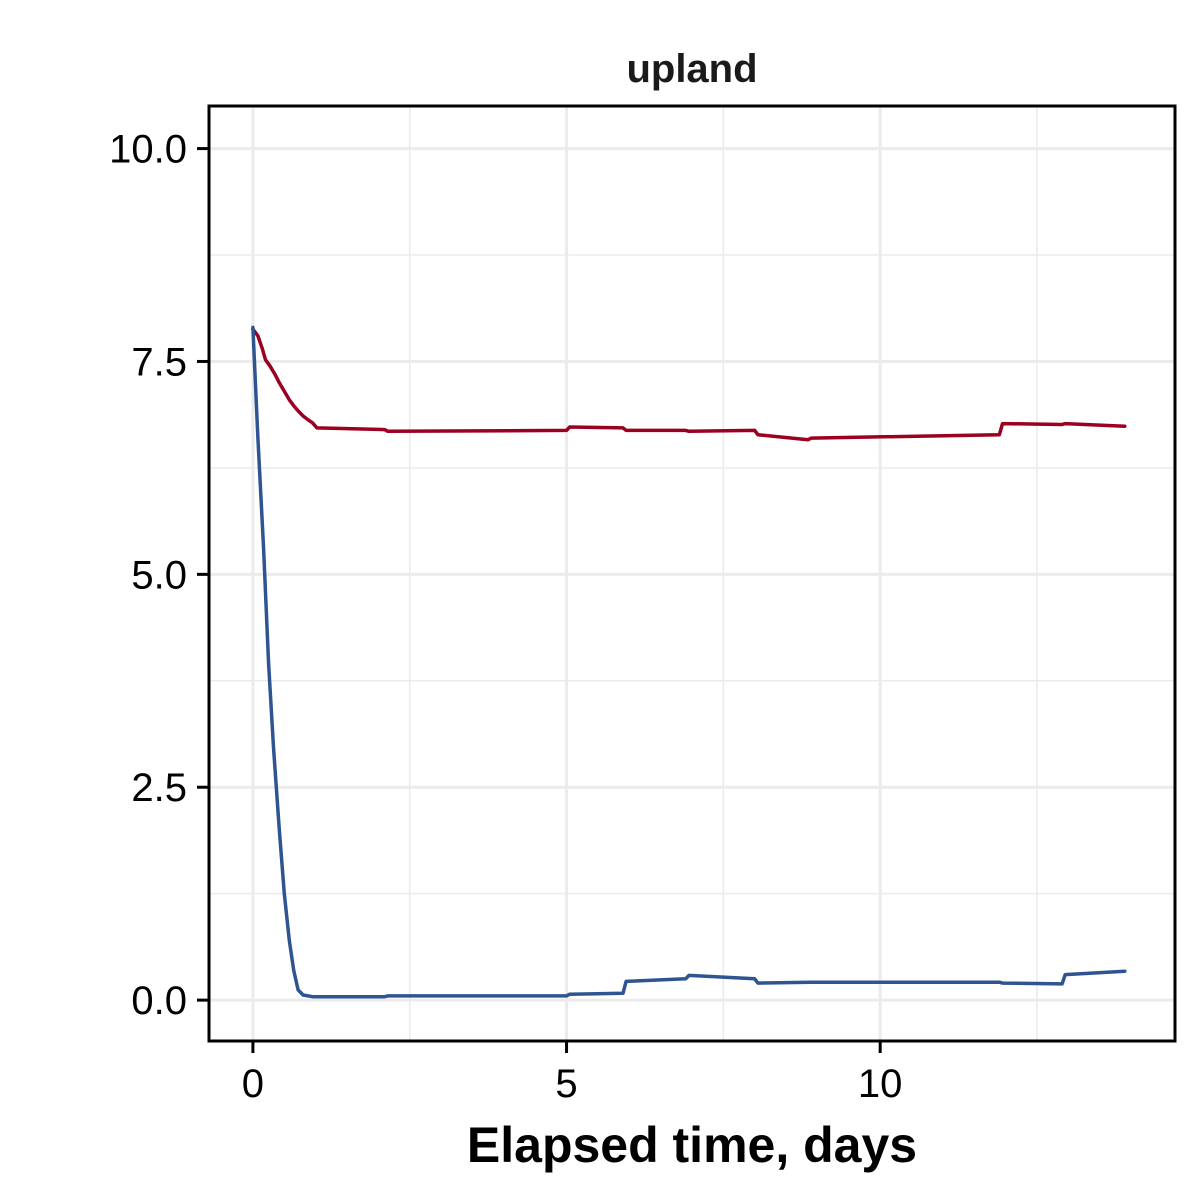 This screenshot has height=1200, width=1200. I want to click on x-tick-label: 10, so click(880, 1084).